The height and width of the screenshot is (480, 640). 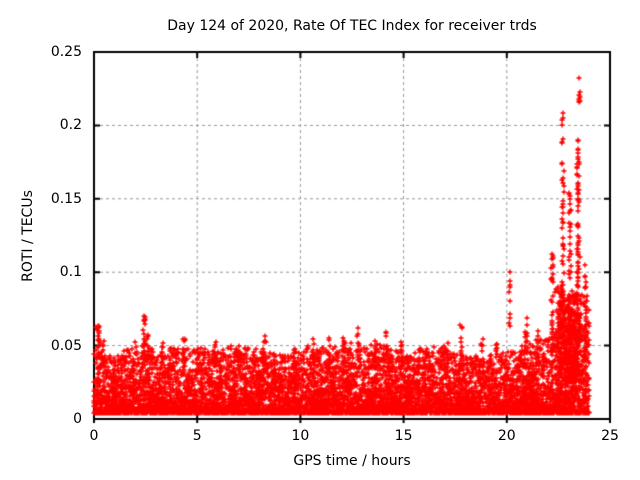 I want to click on y-tick-label: 0.05, so click(x=66, y=345).